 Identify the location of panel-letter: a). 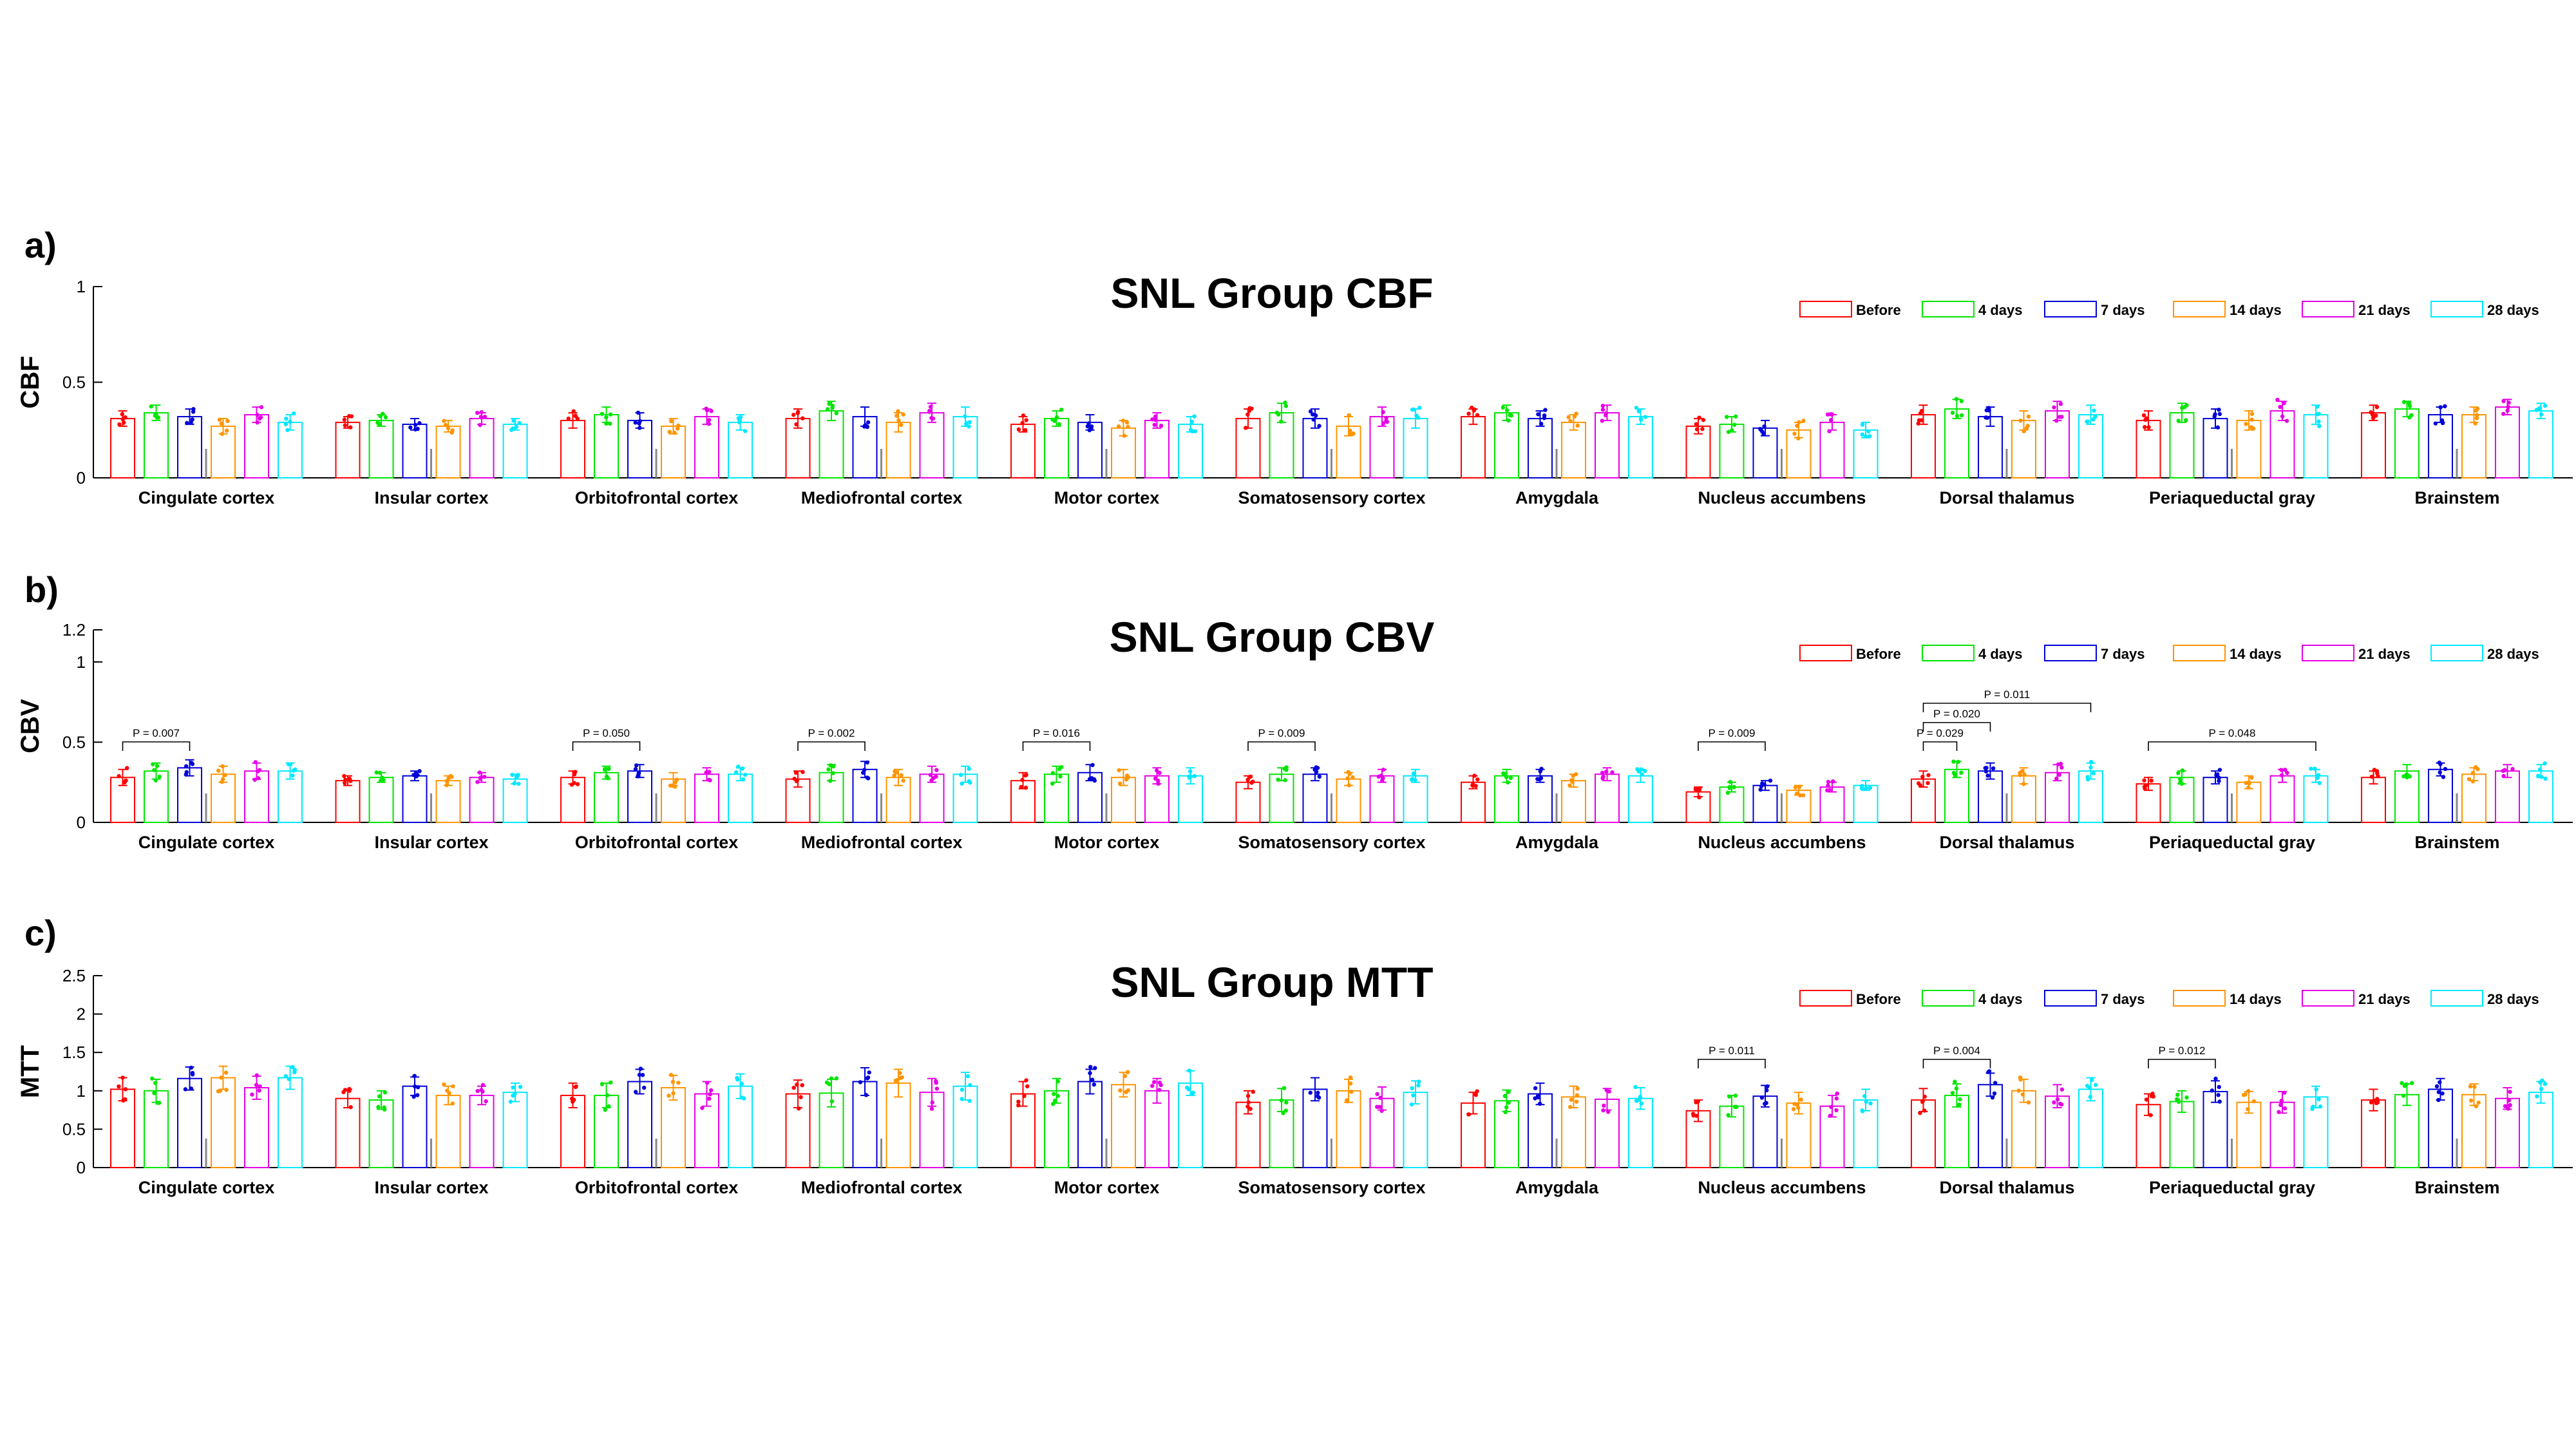
(40, 245).